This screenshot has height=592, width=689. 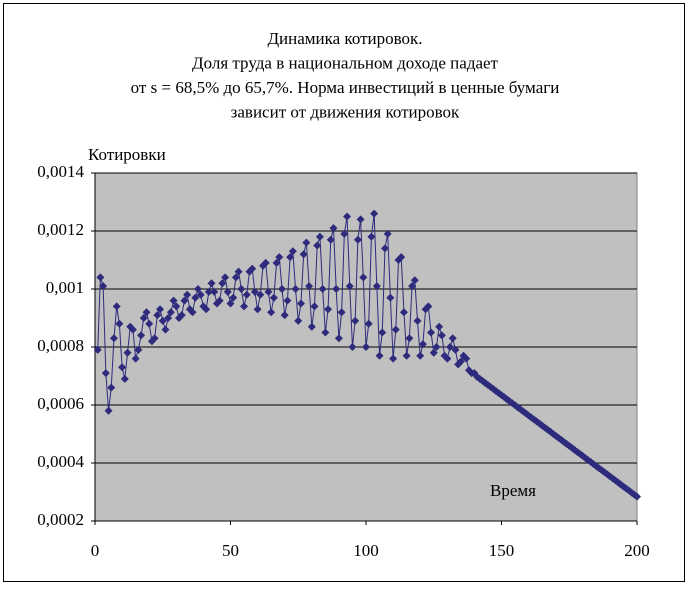 What do you see at coordinates (637, 550) in the screenshot?
I see `x-tick-label: 200` at bounding box center [637, 550].